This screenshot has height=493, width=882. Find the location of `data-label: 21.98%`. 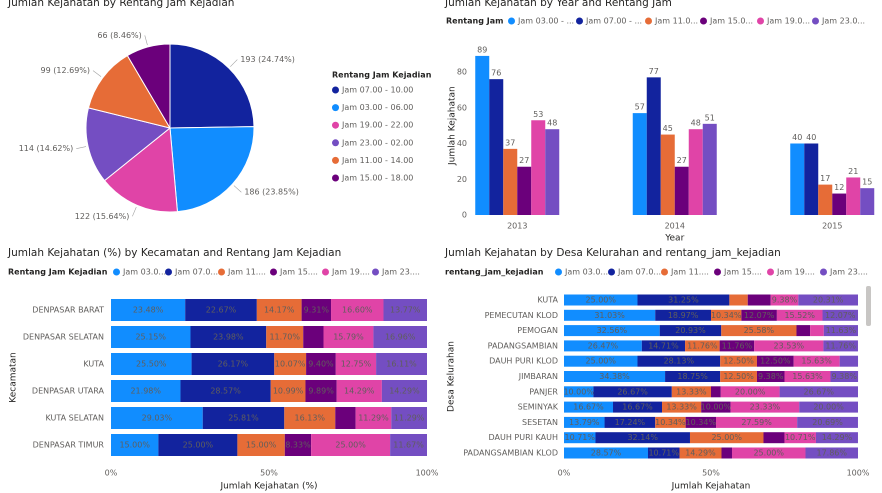

data-label: 21.98% is located at coordinates (145, 391).